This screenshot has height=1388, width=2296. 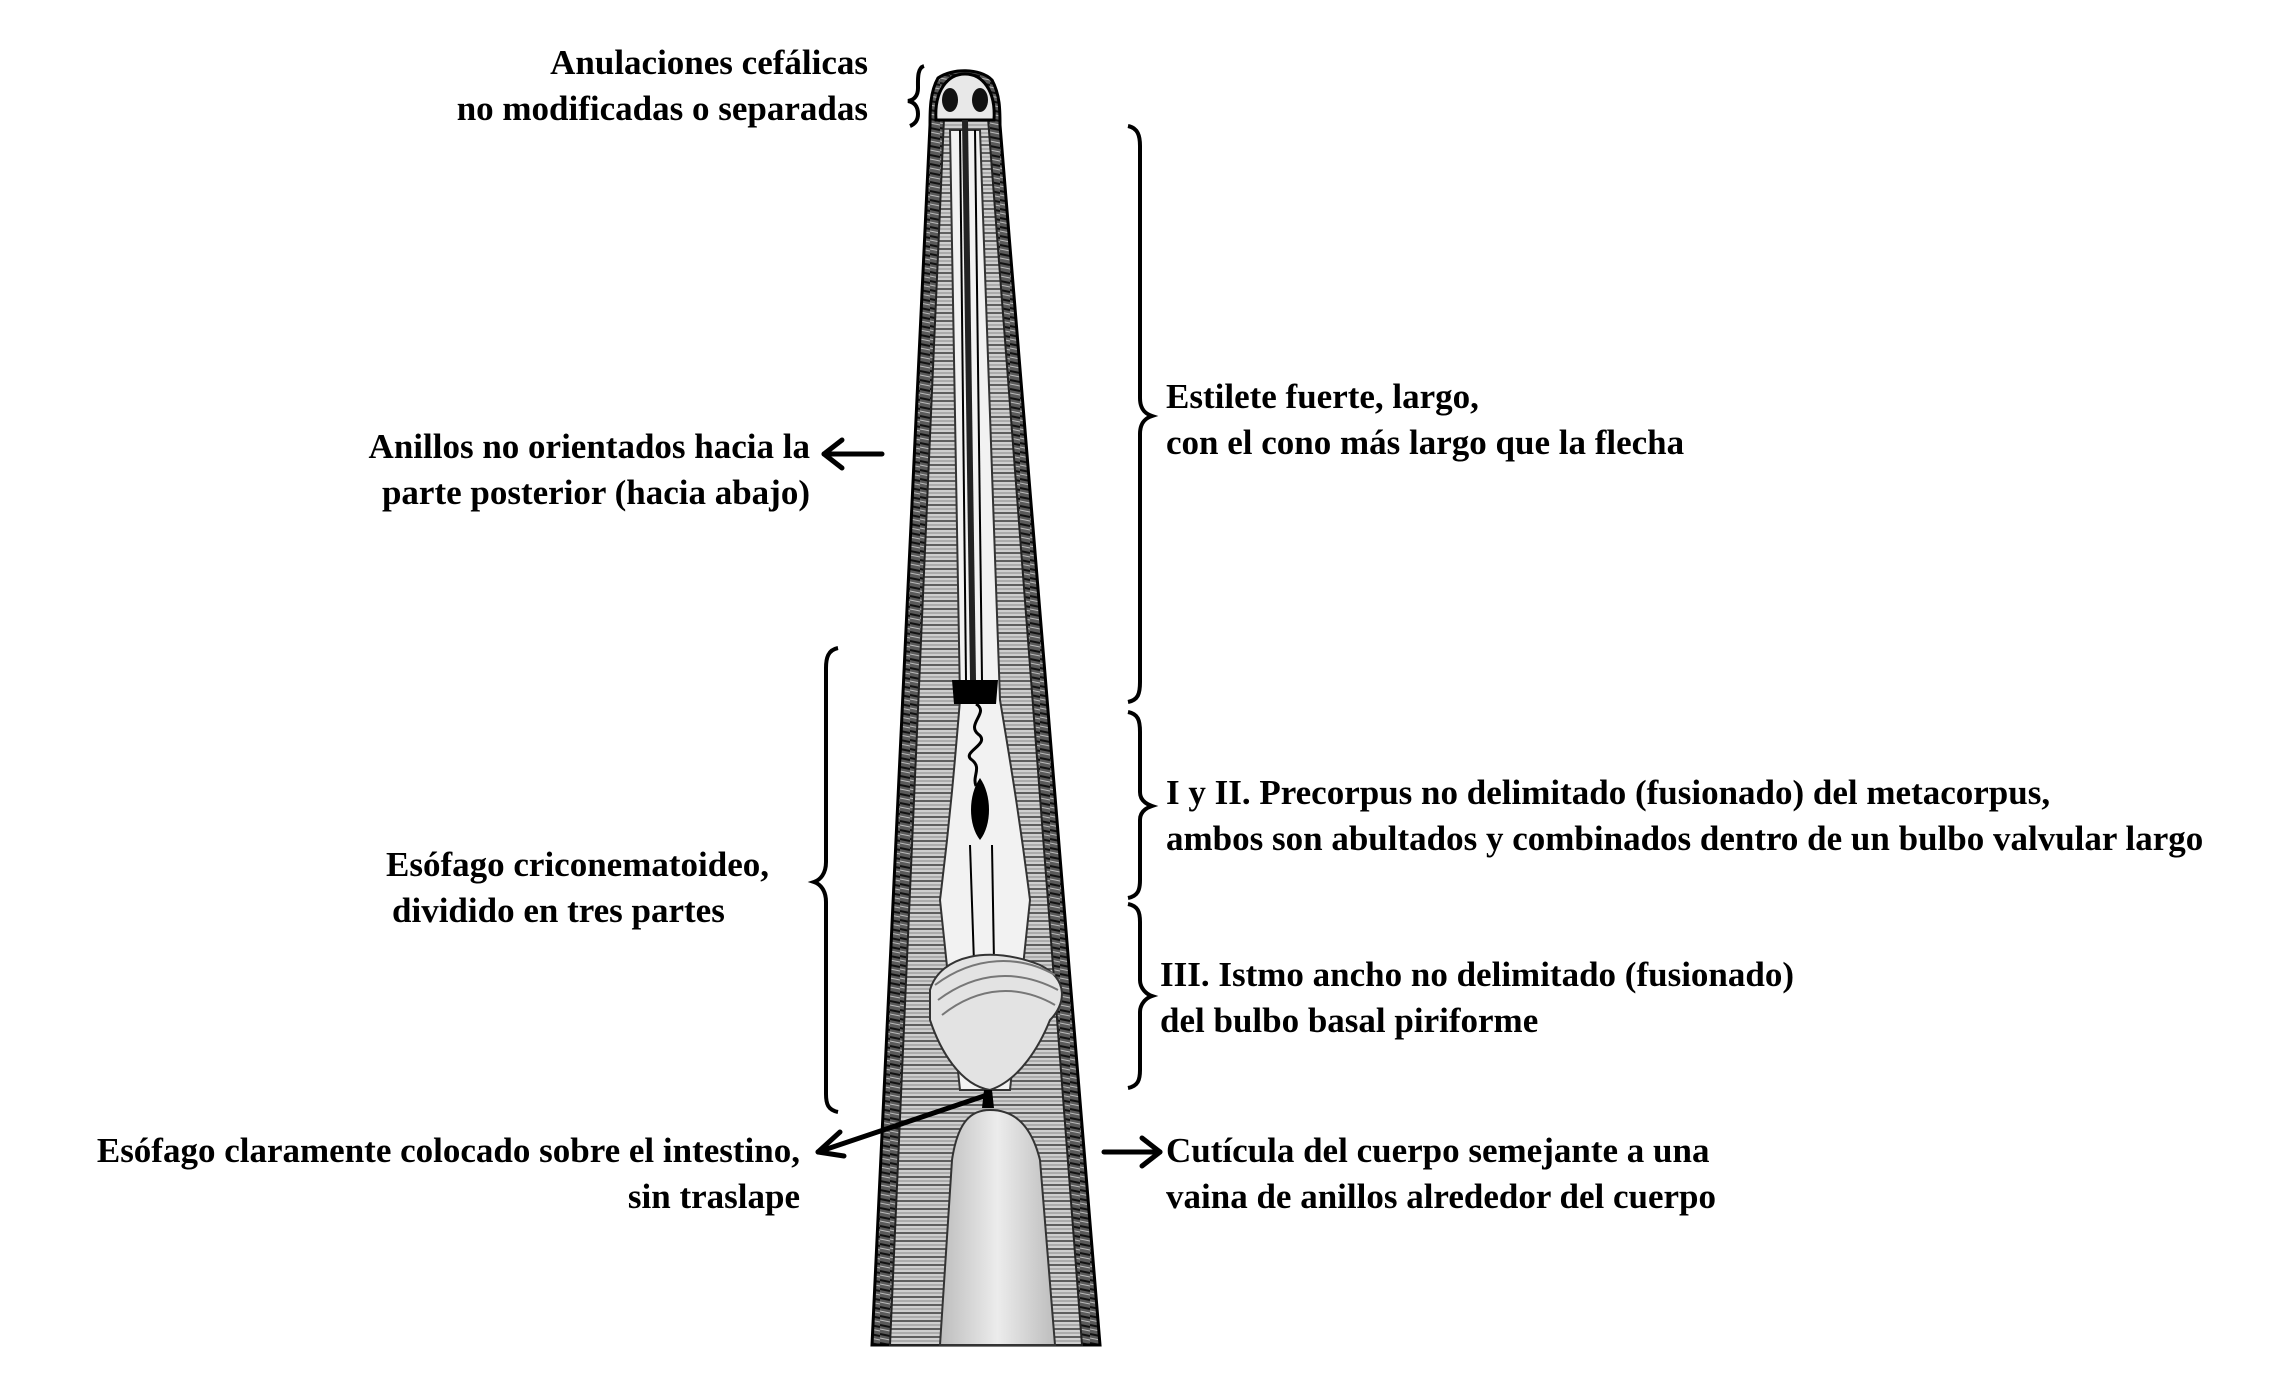 I want to click on head-annule-right, so click(x=980, y=100).